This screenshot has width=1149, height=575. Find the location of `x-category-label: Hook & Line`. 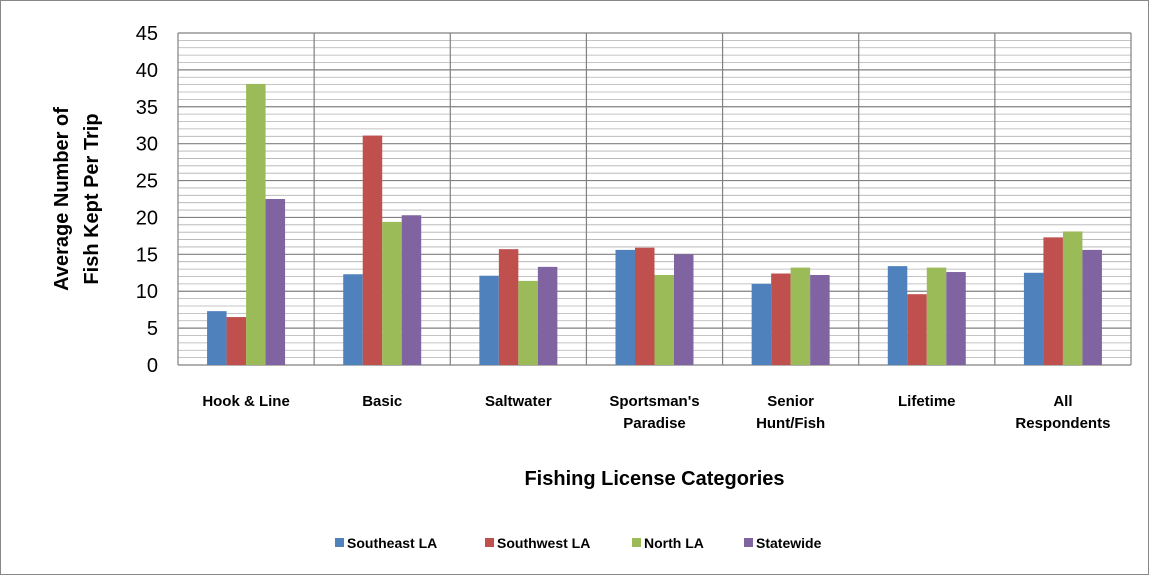

x-category-label: Hook & Line is located at coordinates (246, 401).